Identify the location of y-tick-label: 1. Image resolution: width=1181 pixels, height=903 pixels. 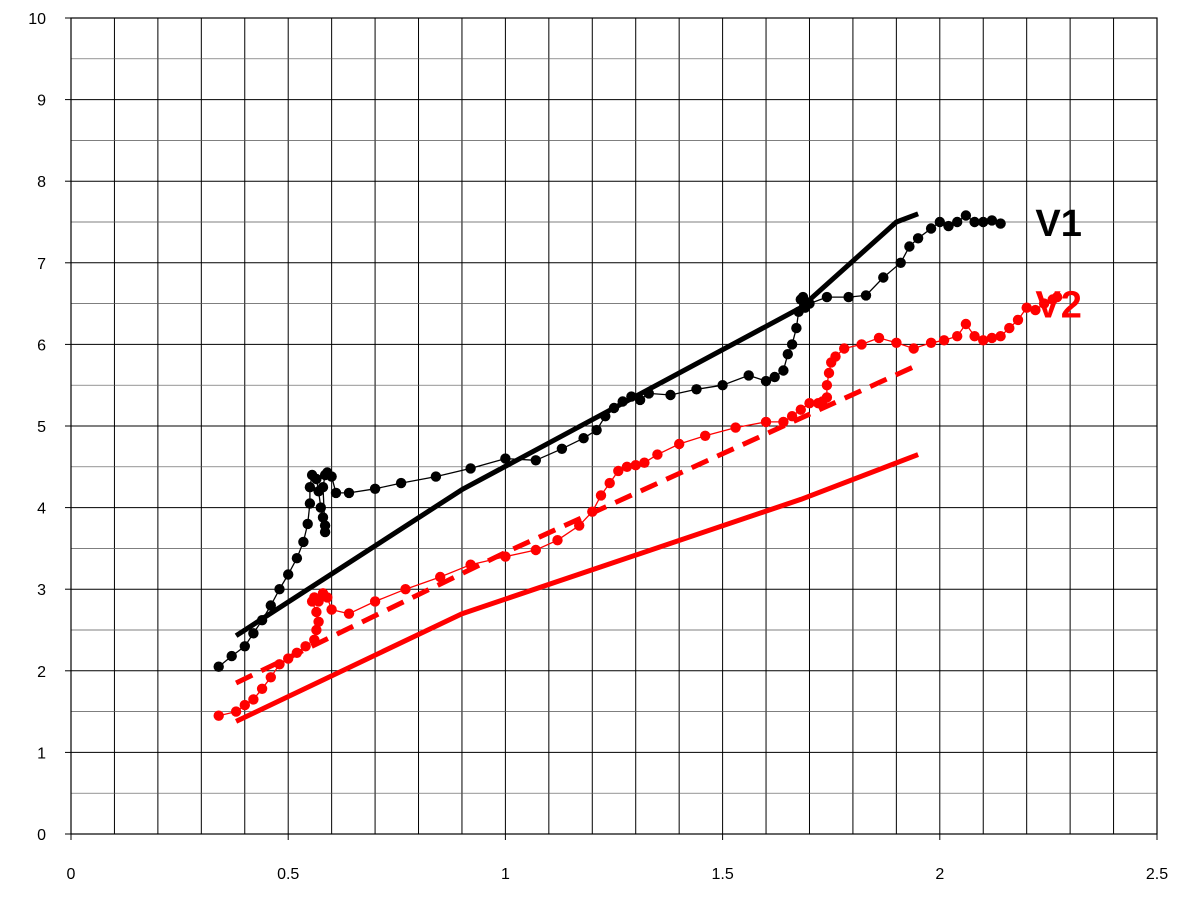
(41, 753).